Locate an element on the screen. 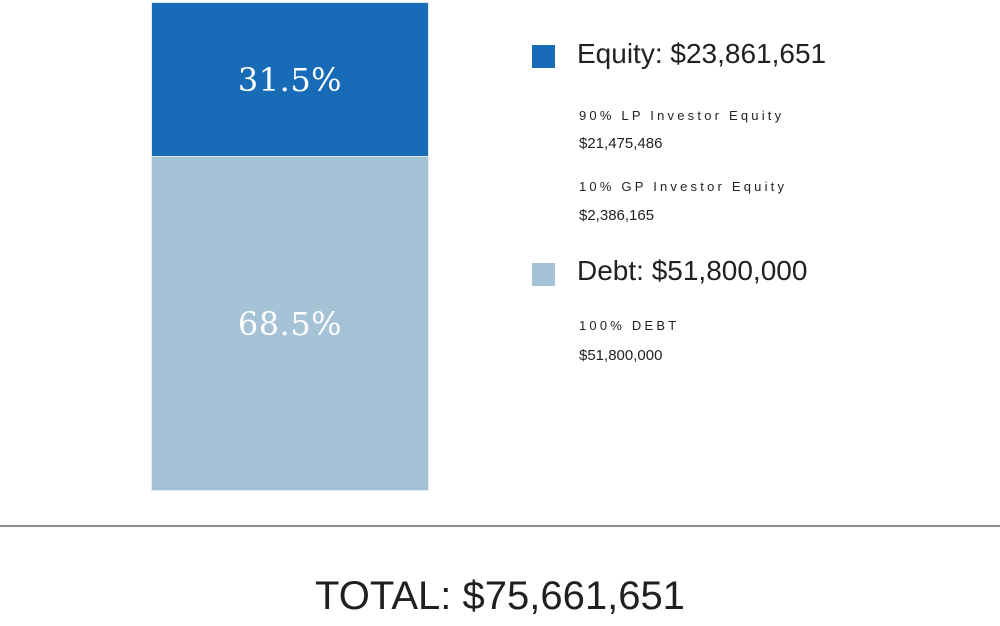  legend-sub-value-lp: $21,475,486 is located at coordinates (621, 143).